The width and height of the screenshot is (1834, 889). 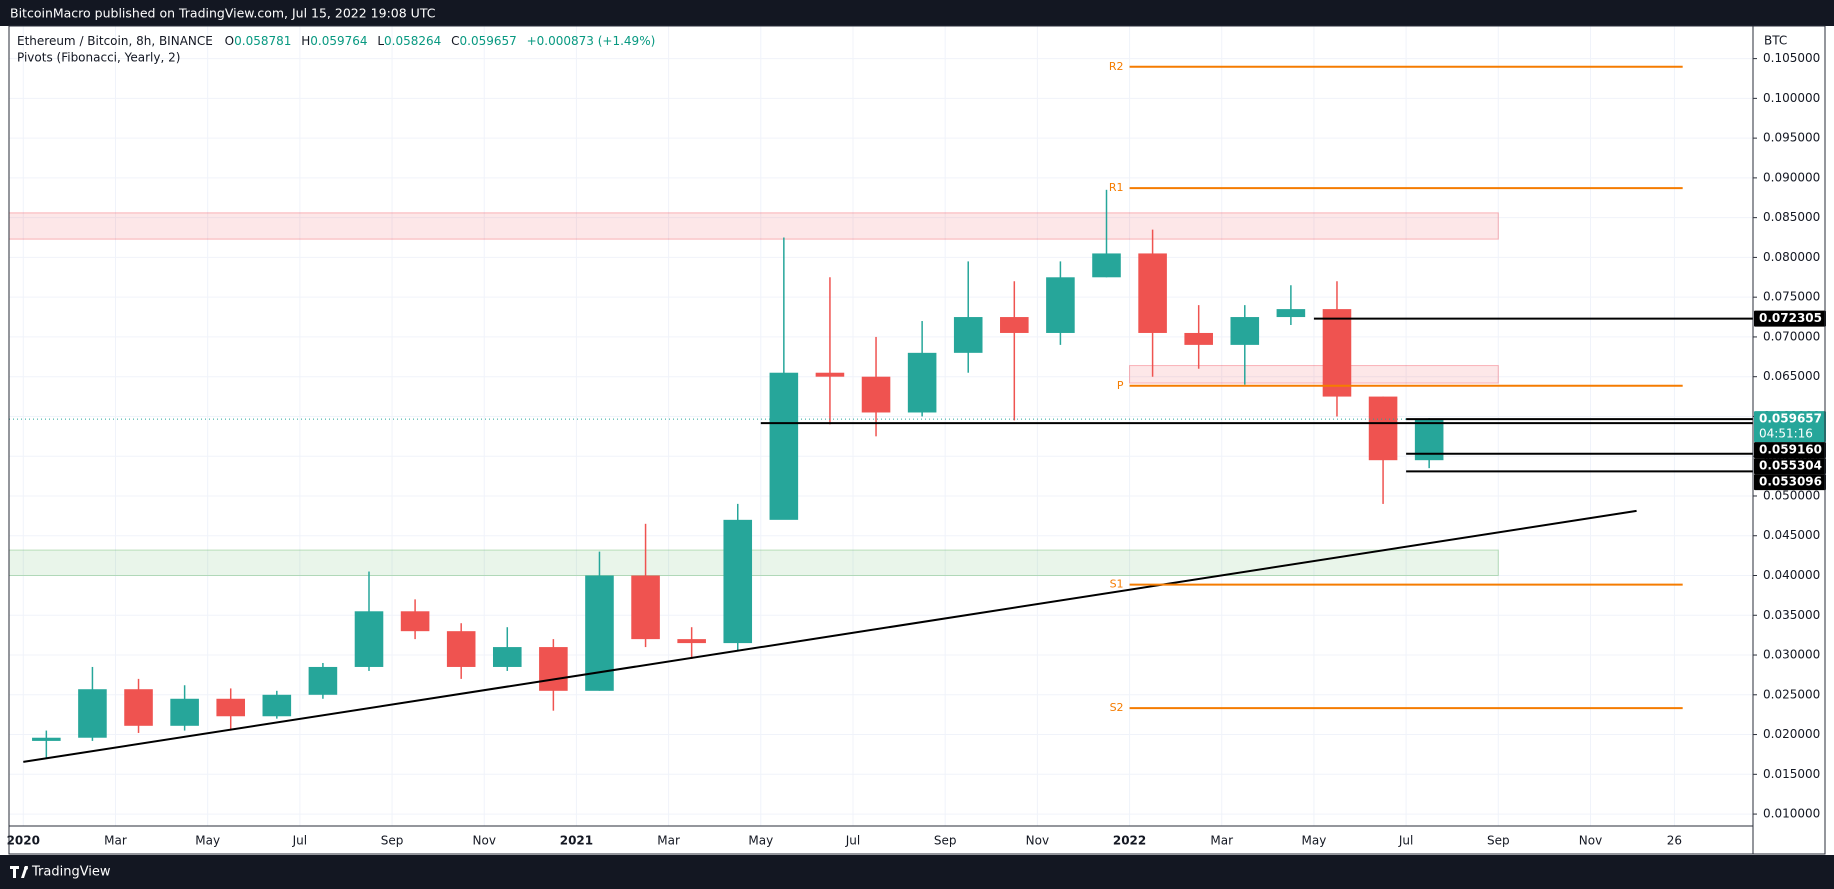 What do you see at coordinates (305, 41) in the screenshot?
I see `ohlc-key: H` at bounding box center [305, 41].